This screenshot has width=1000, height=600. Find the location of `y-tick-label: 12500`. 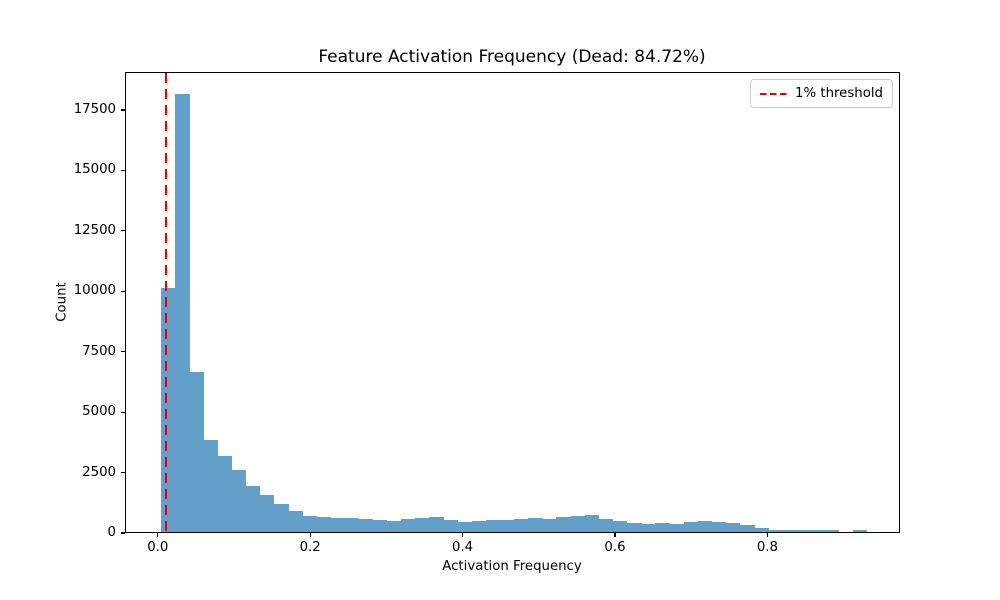

y-tick-label: 12500 is located at coordinates (94, 230).